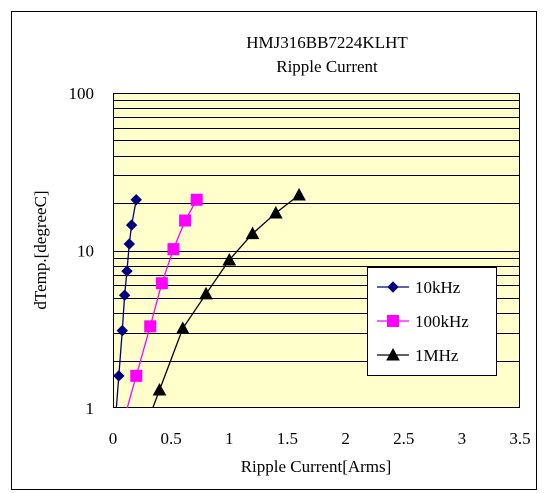 The image size is (545, 493). I want to click on x-tick-label: 2, so click(345, 438).